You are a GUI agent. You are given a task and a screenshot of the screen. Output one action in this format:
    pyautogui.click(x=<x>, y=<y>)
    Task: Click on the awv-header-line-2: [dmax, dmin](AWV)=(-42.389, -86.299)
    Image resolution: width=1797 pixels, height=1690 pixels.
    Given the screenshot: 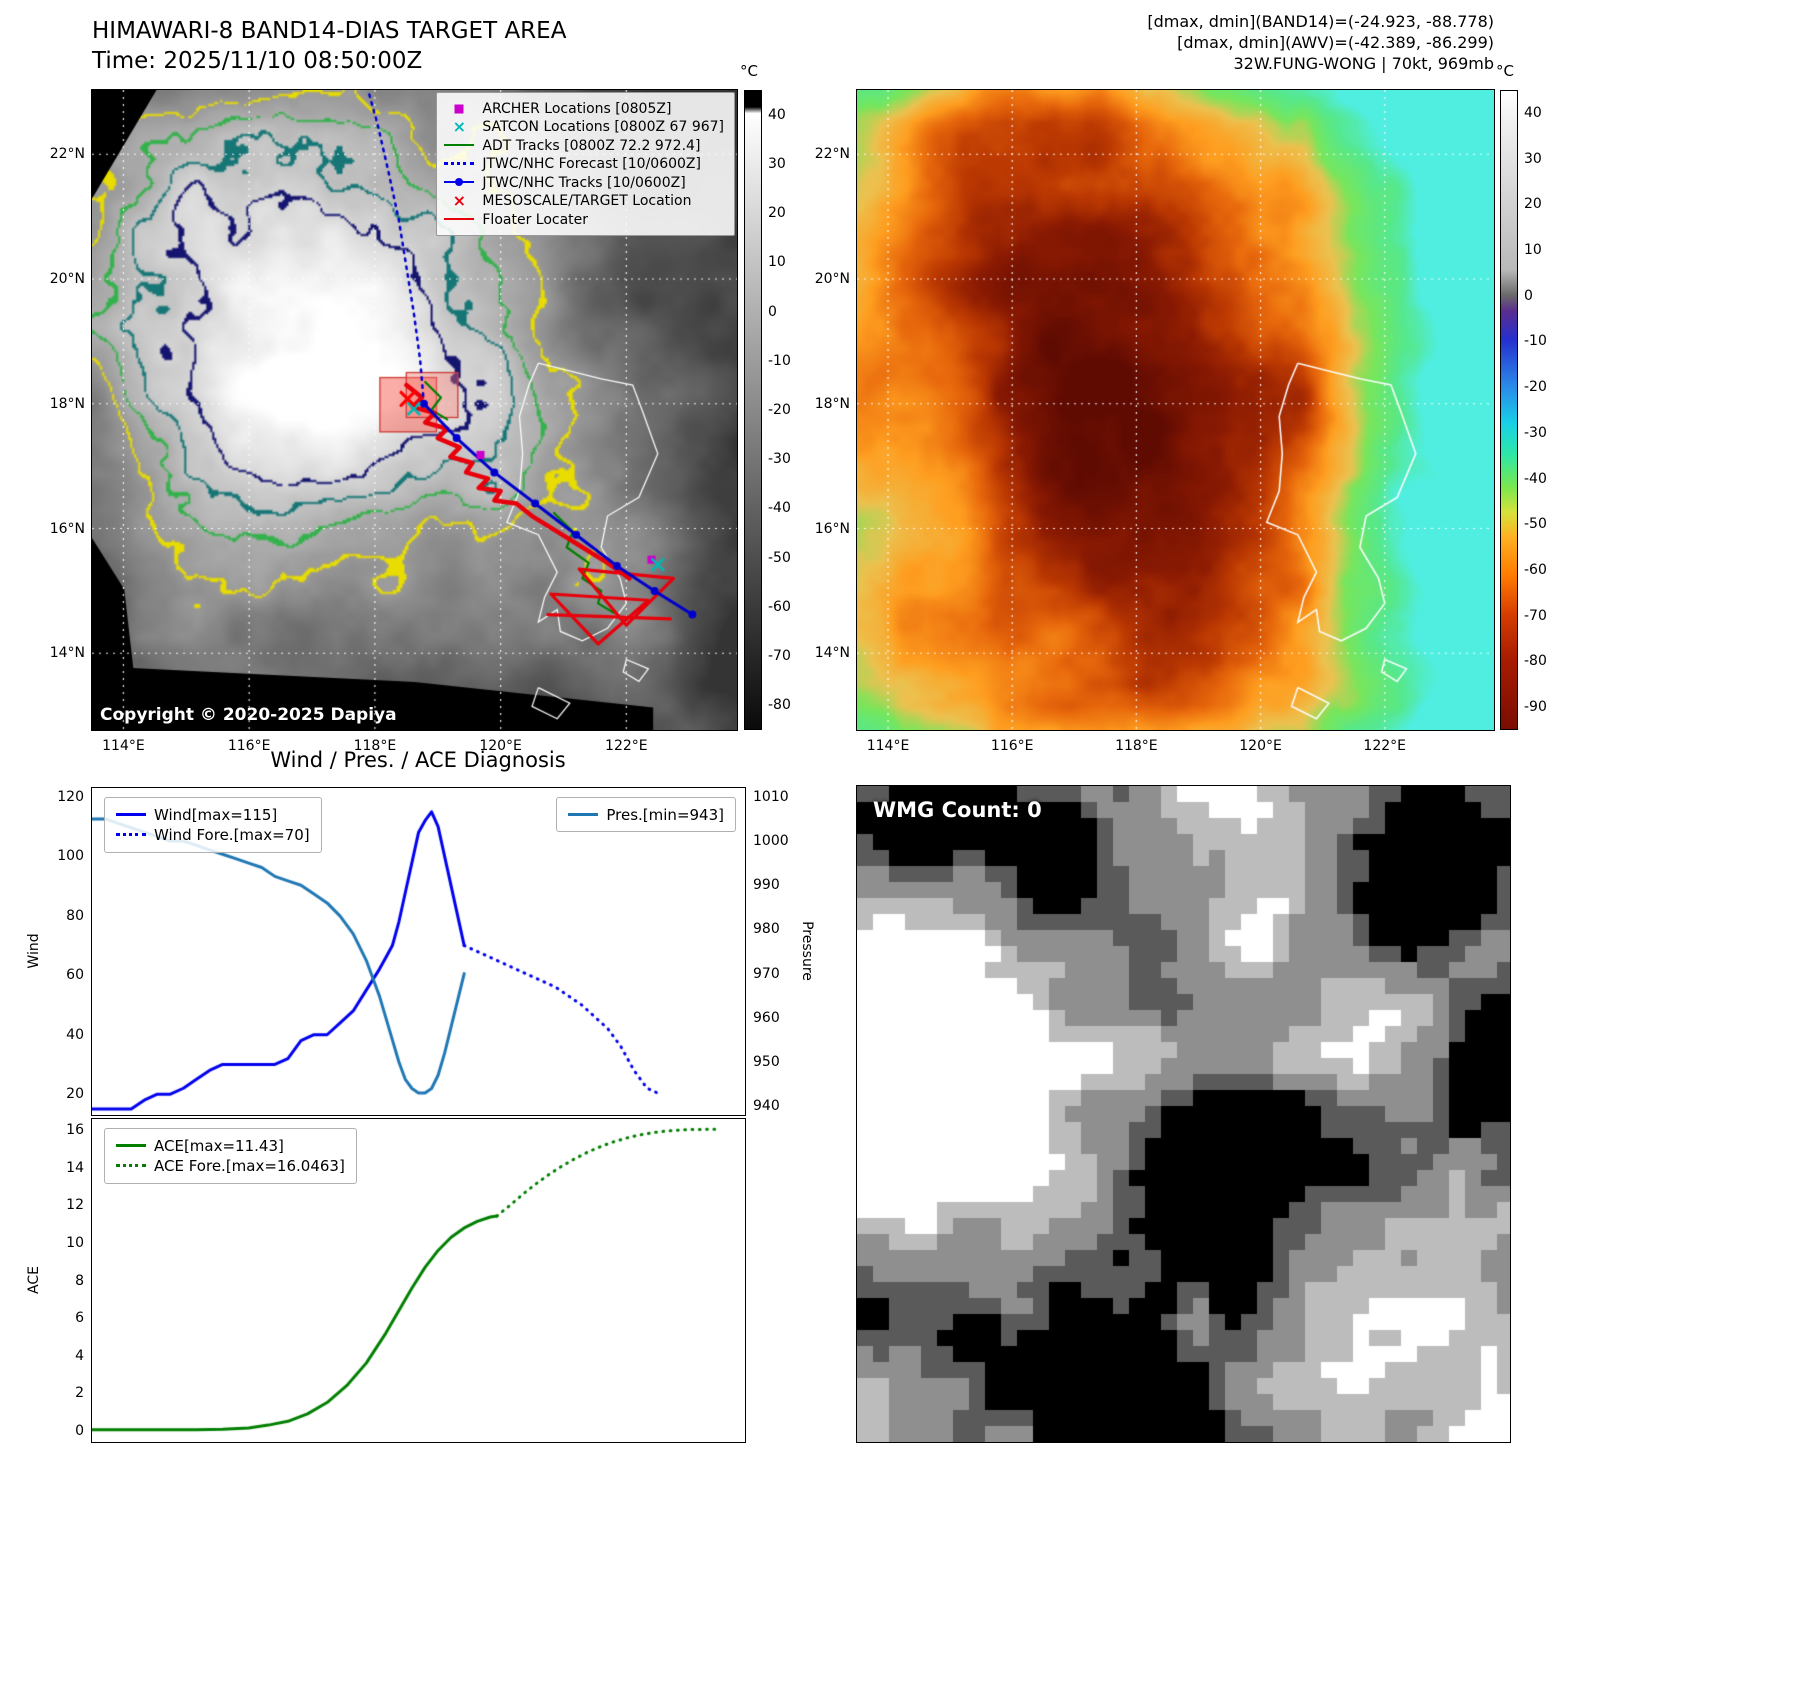 What is the action you would take?
    pyautogui.click(x=1335, y=42)
    